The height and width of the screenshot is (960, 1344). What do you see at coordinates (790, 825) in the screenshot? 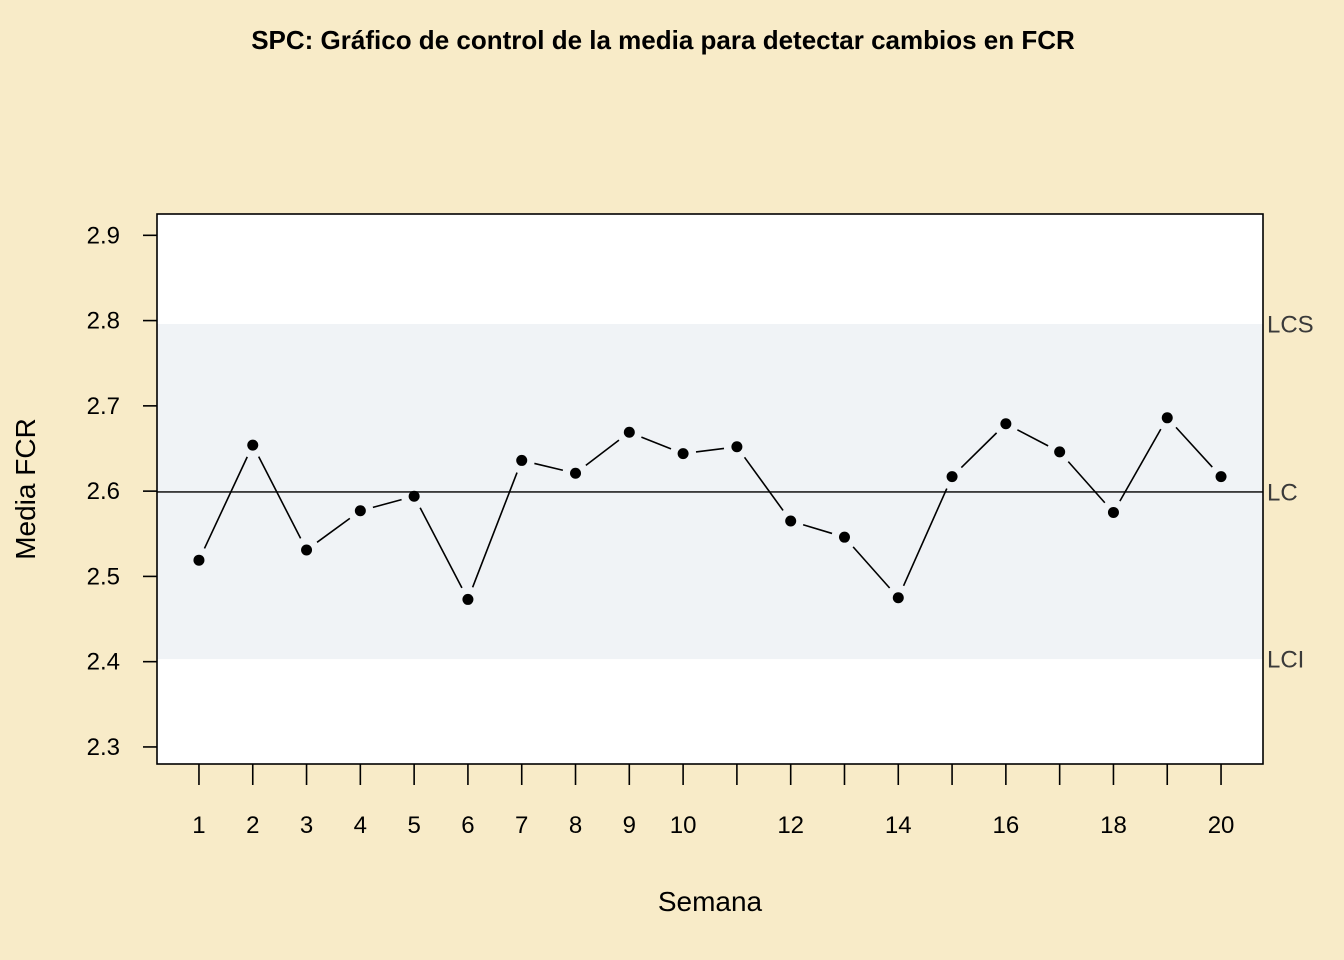
I see `x-tick-label: 12` at bounding box center [790, 825].